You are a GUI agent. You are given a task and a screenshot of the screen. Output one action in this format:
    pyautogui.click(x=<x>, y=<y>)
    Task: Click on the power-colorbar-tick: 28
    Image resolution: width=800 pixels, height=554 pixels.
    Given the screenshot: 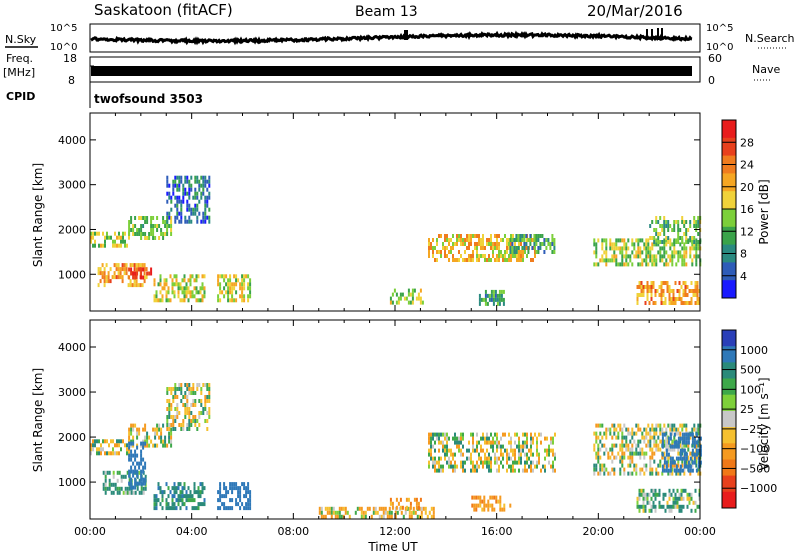 What is the action you would take?
    pyautogui.click(x=747, y=142)
    